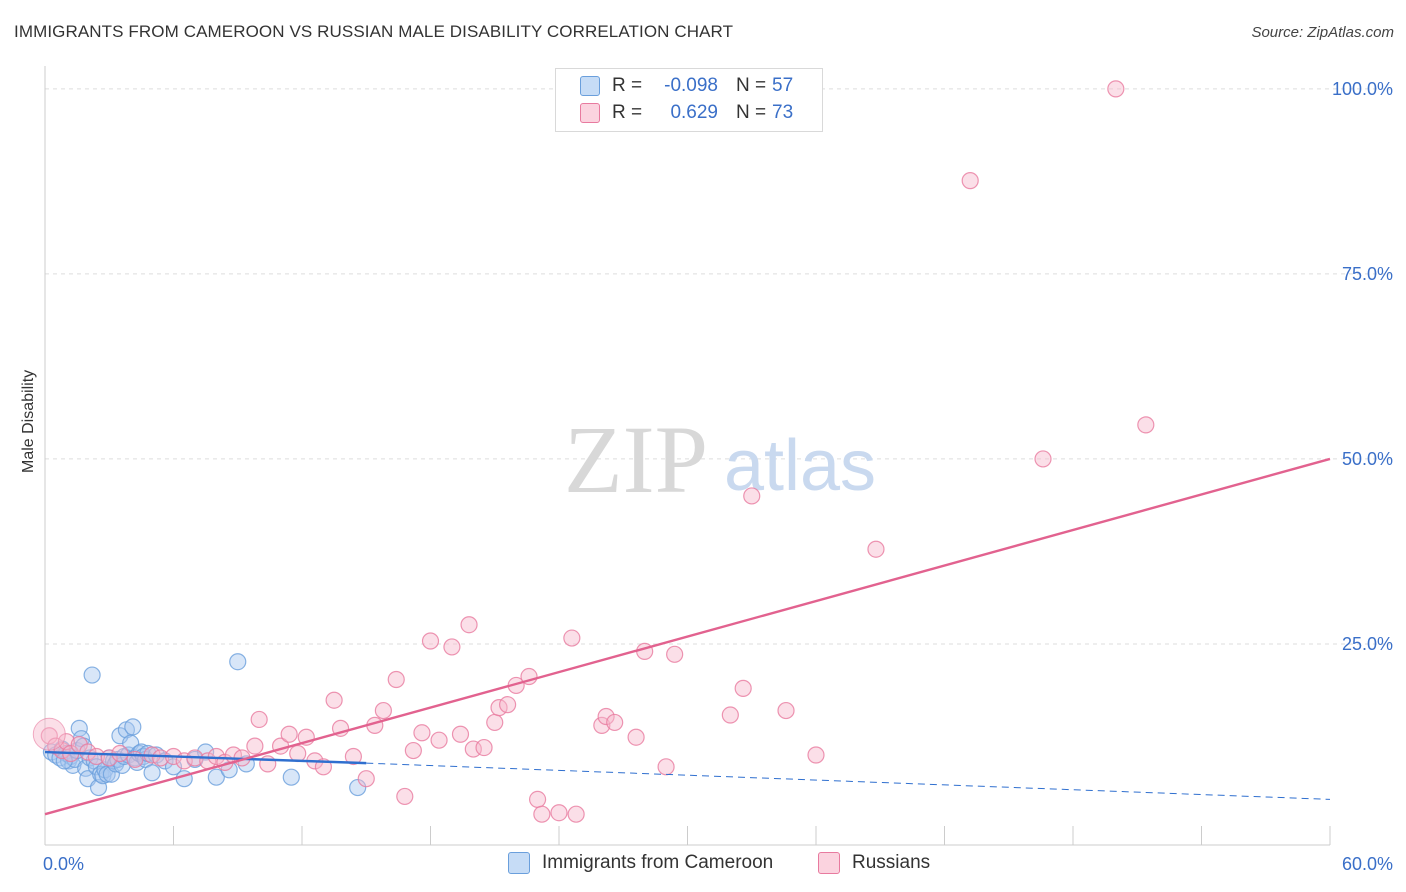 Image resolution: width=1406 pixels, height=892 pixels. Describe the element at coordinates (1362, 366) in the screenshot. I see `y-tick-labels: 25.0% 50.0% 75.0% 100.0%` at that location.